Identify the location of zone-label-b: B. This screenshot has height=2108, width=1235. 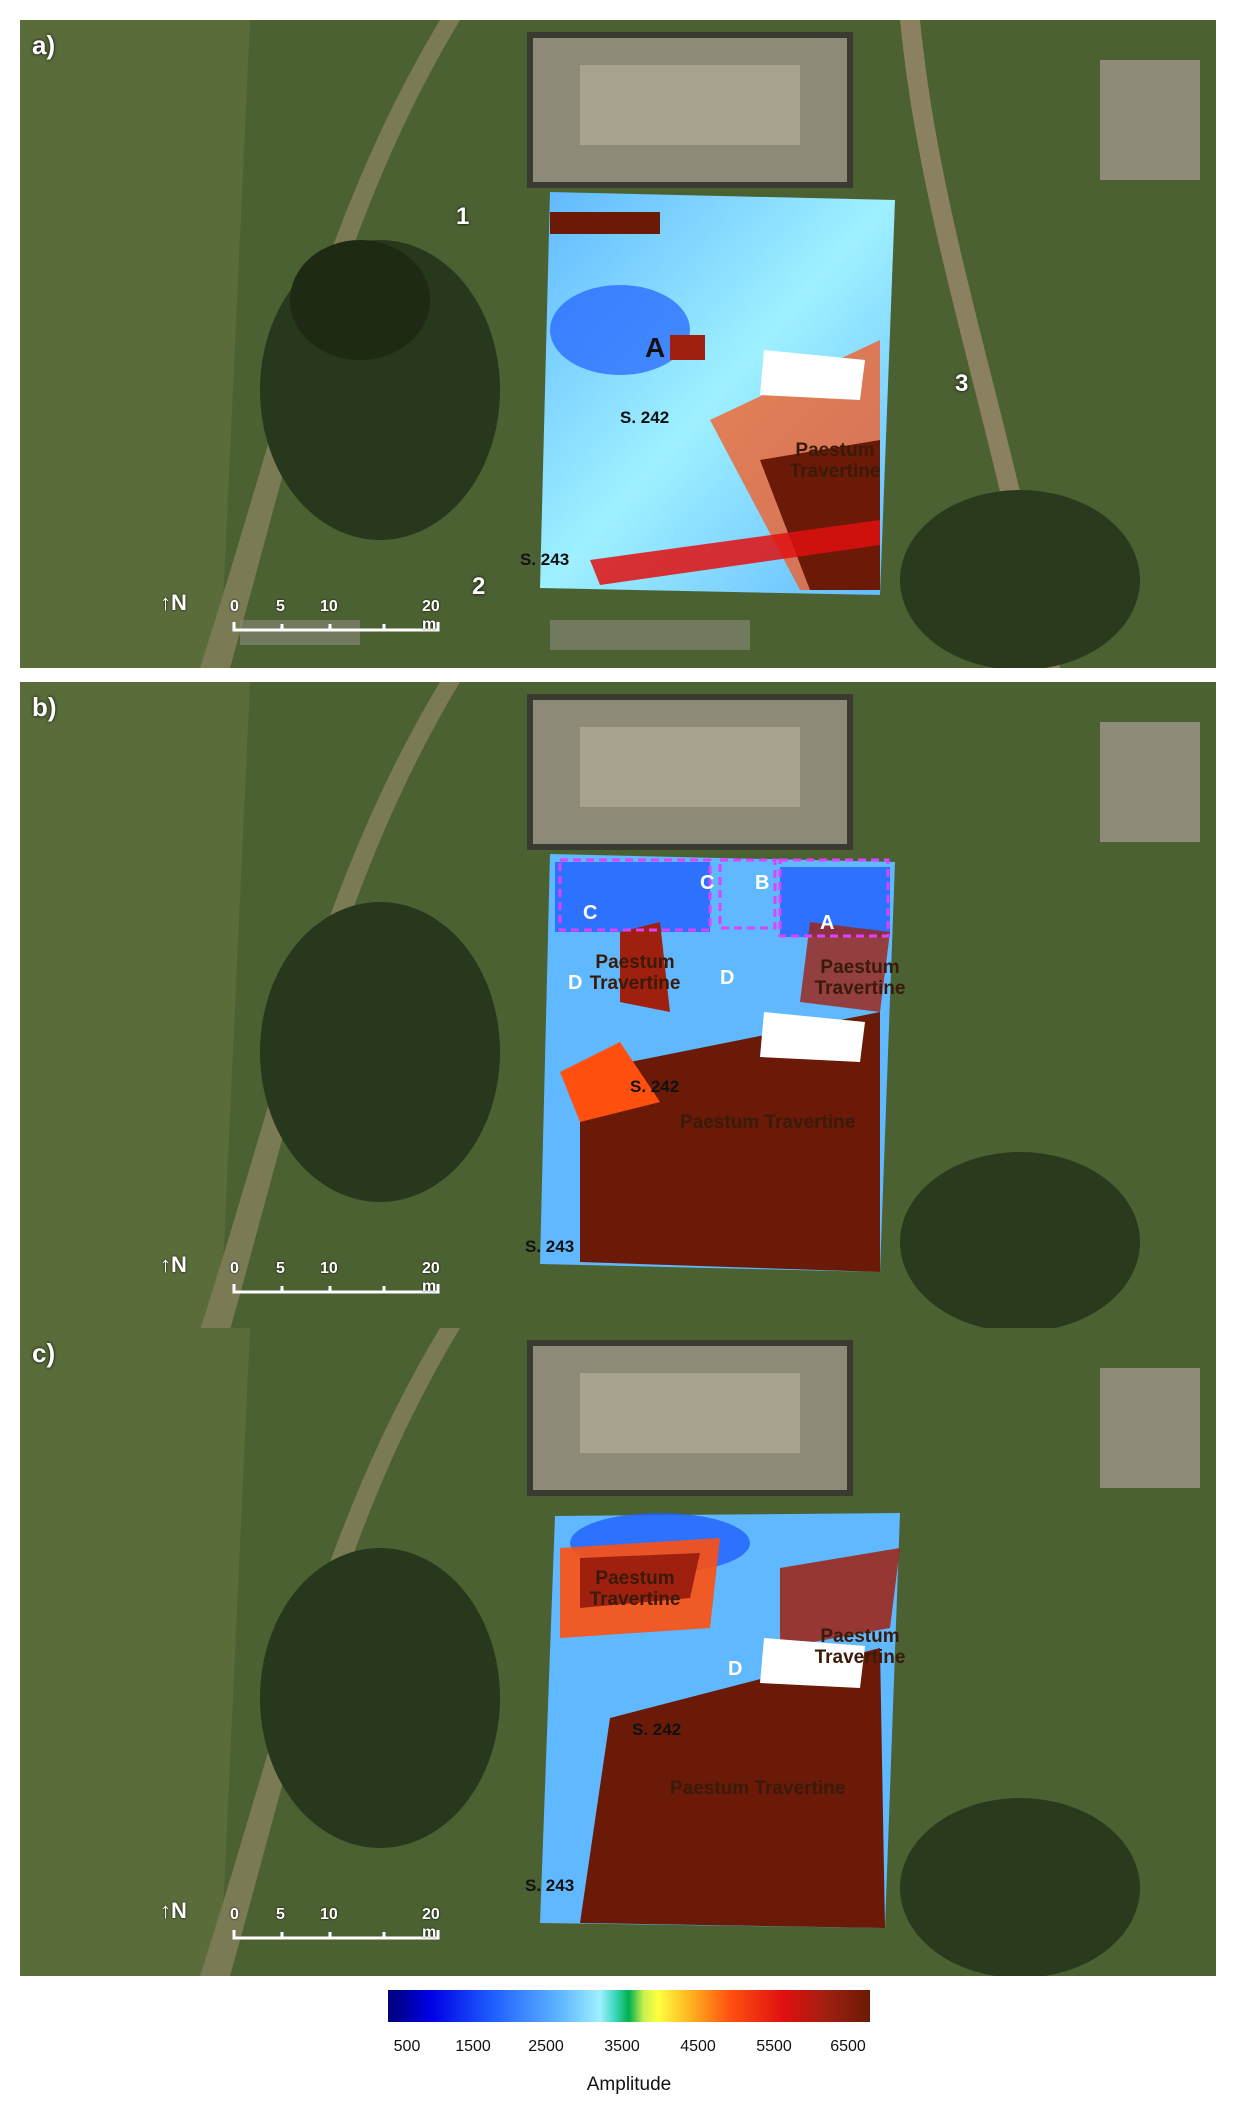
(762, 883).